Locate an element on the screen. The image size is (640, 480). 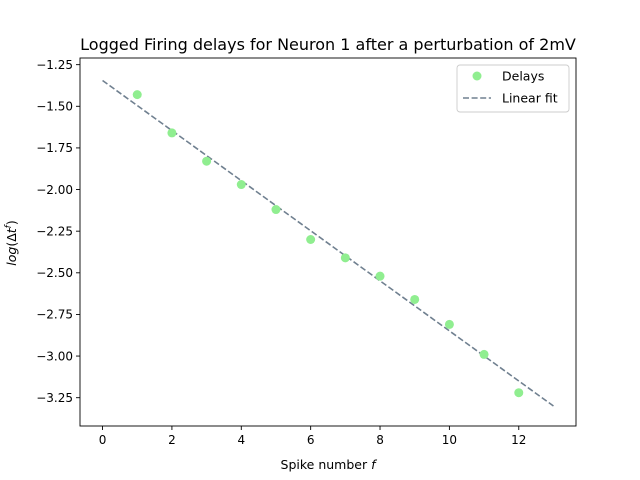
x-tick-label: 6 is located at coordinates (311, 440).